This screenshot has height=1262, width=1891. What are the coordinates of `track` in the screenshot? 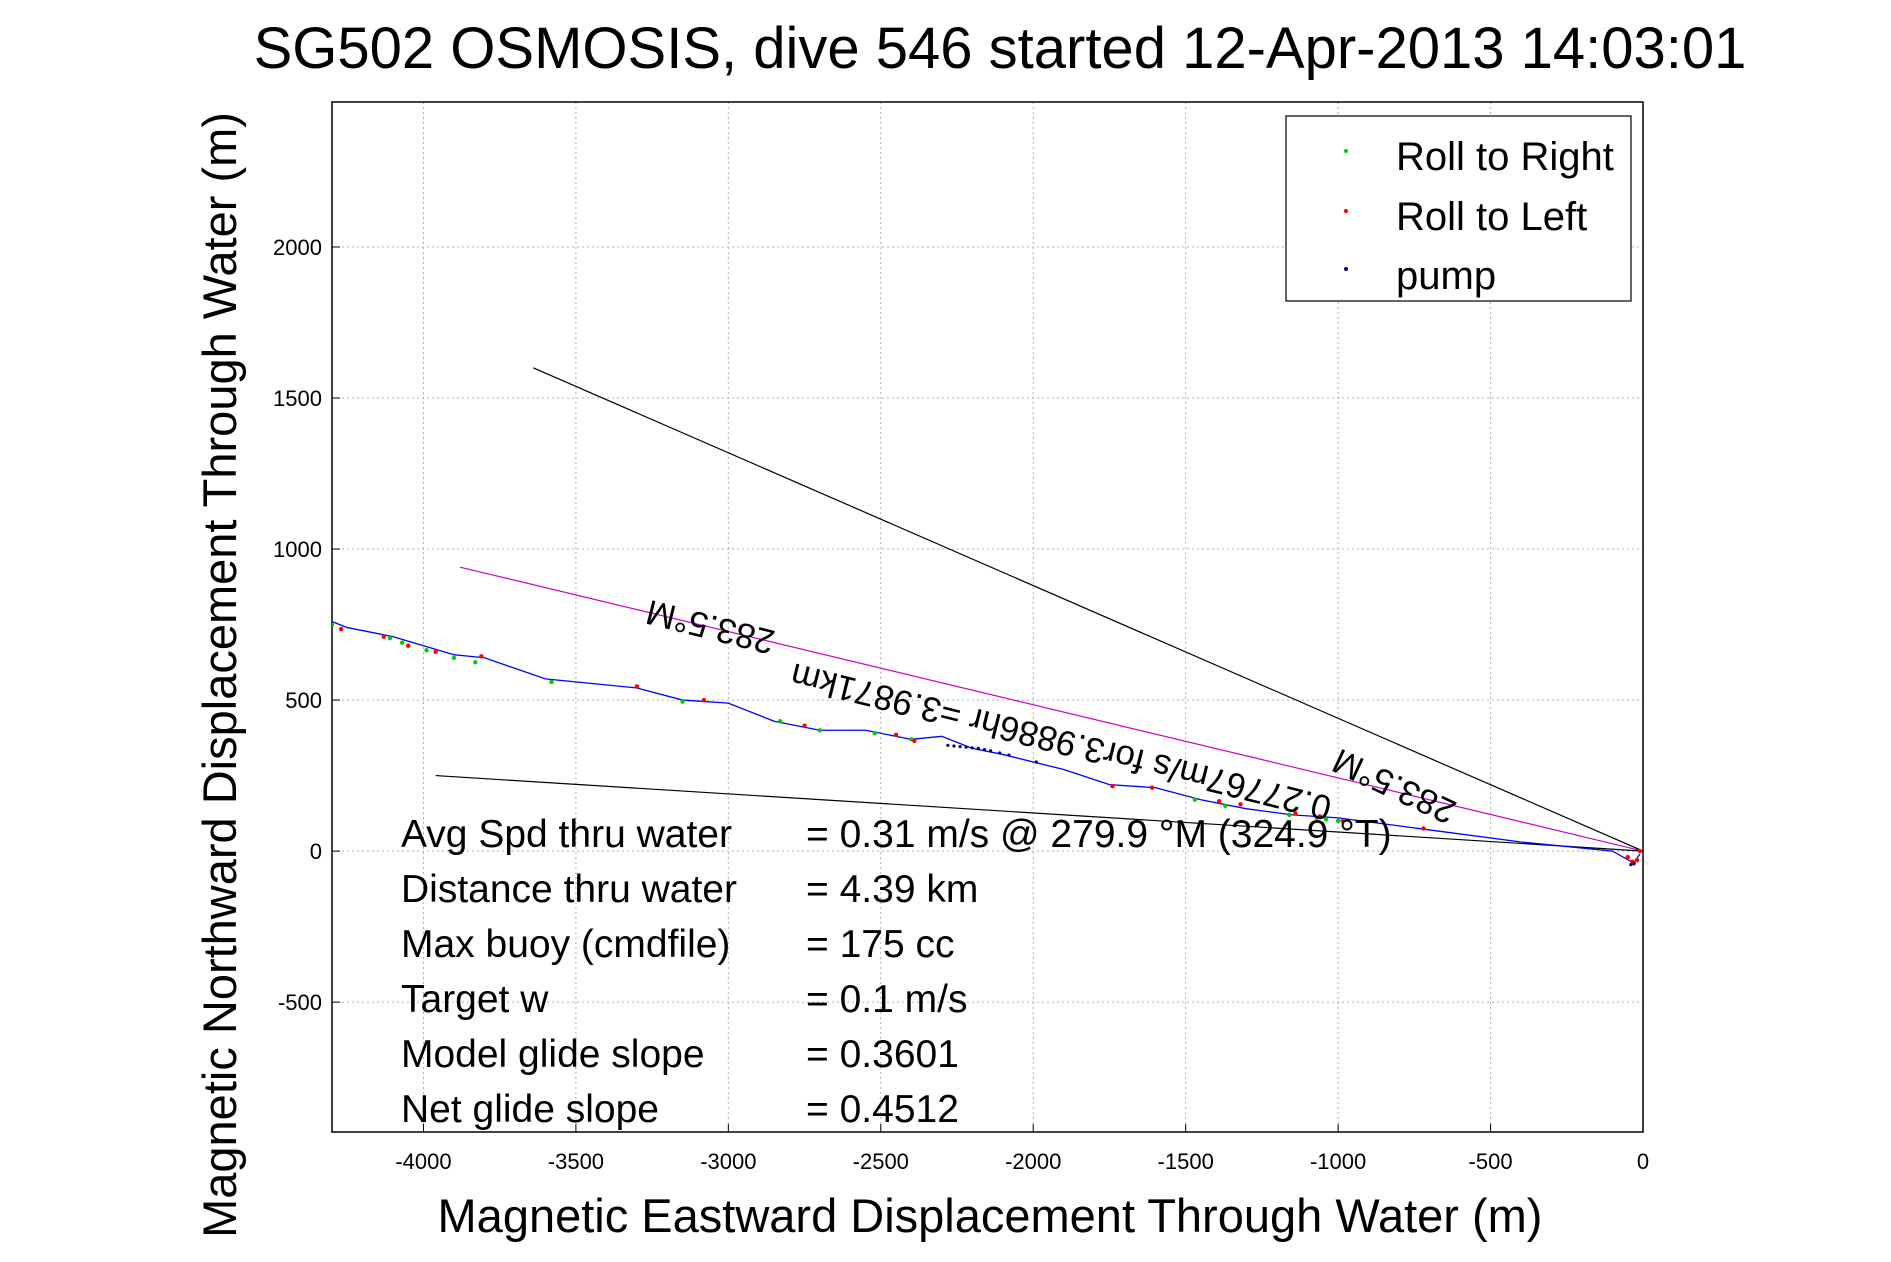 It's located at (986, 742).